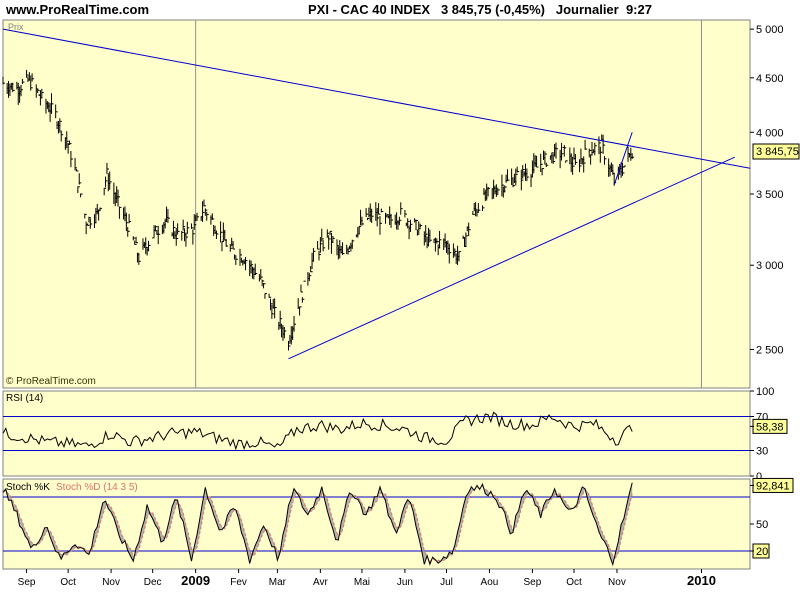  Describe the element at coordinates (320, 582) in the screenshot. I see `date-label: Avr` at that location.